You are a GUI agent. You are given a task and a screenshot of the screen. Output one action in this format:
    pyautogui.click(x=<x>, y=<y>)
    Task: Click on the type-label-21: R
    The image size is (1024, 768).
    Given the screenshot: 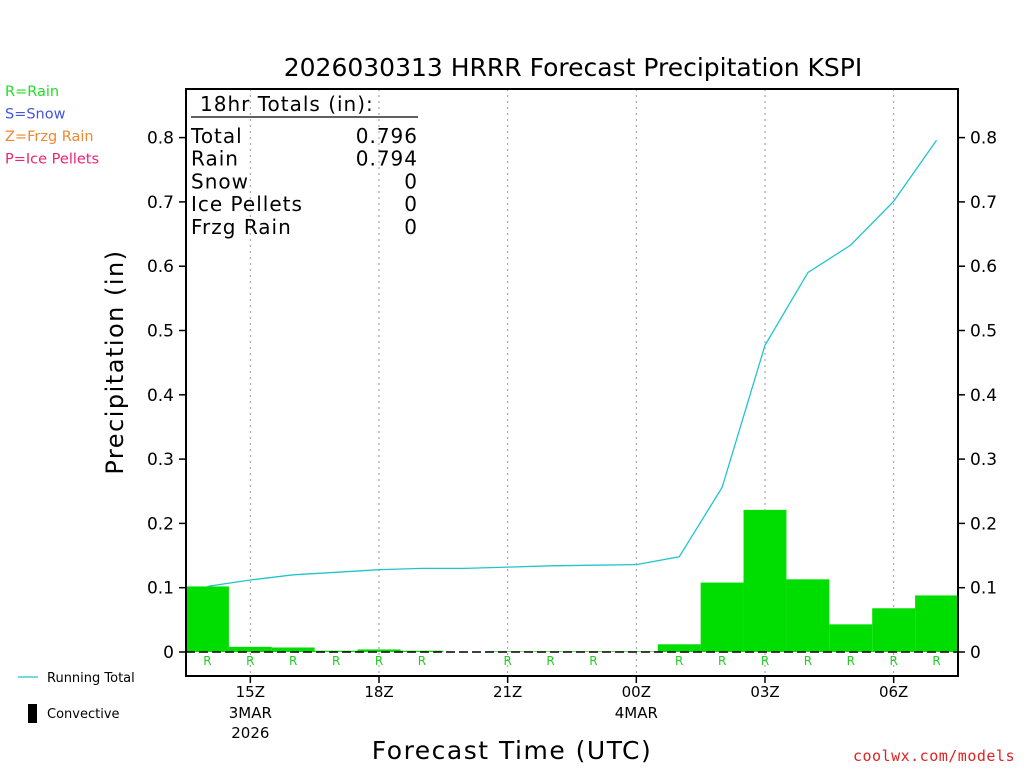 What is the action you would take?
    pyautogui.click(x=507, y=661)
    